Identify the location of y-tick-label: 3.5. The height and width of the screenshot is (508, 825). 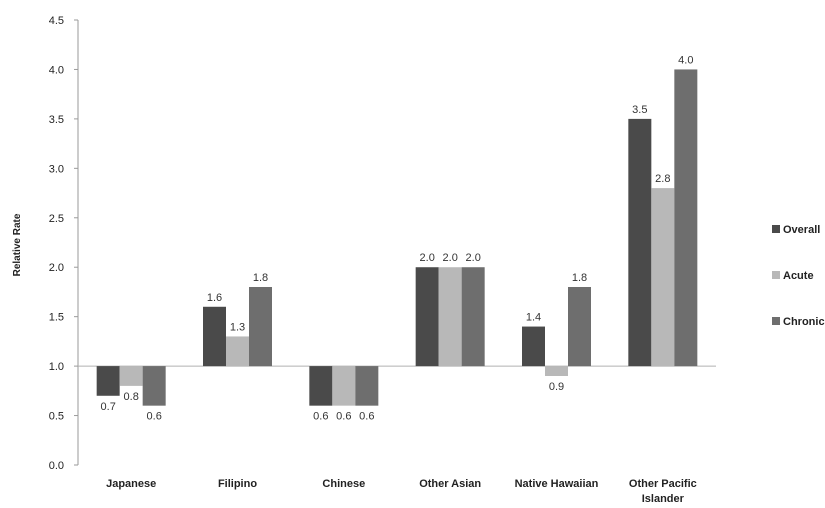
(56, 120).